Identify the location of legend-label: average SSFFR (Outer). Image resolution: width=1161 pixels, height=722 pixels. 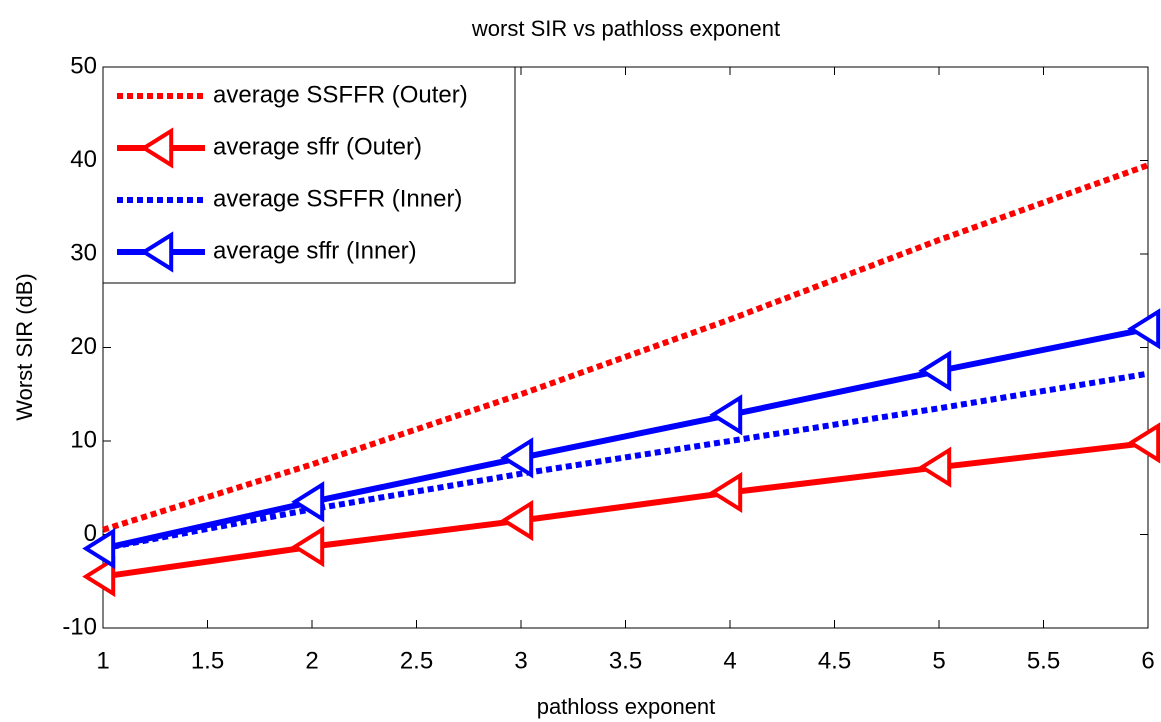
(340, 94).